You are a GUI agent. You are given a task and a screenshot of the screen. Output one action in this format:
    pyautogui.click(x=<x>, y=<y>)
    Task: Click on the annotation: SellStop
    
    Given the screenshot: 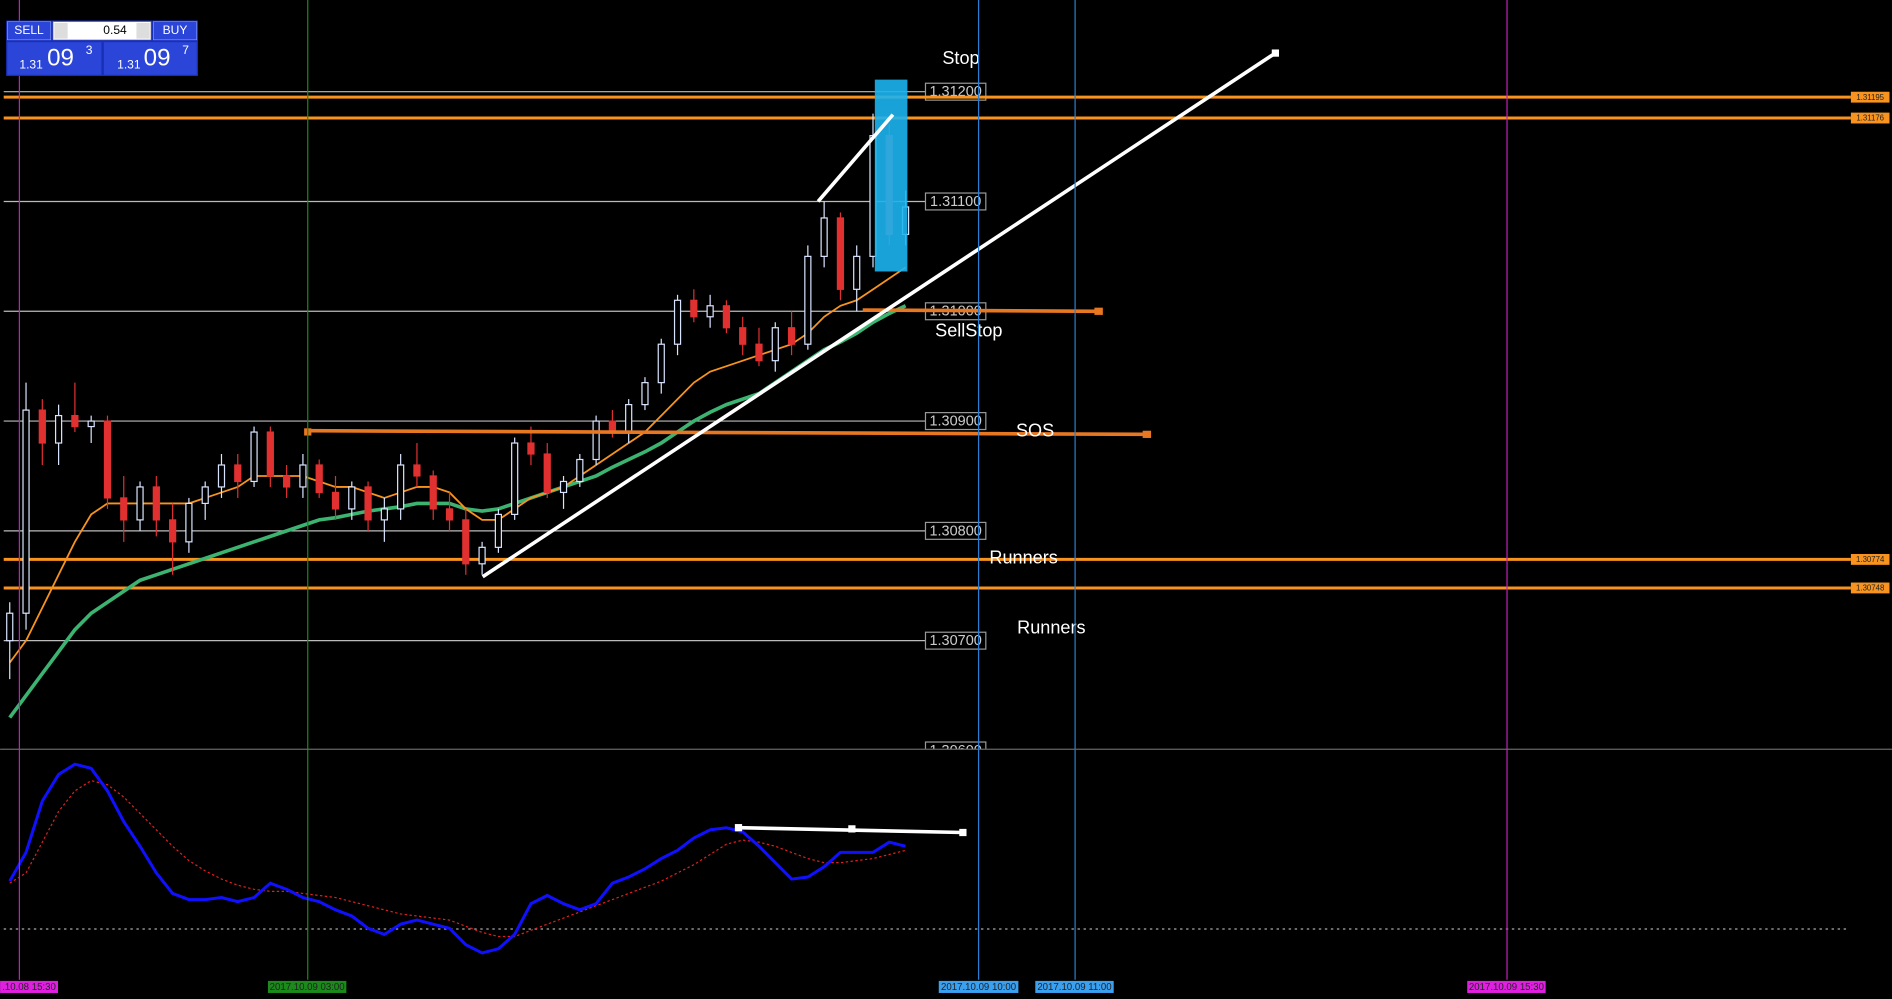 What is the action you would take?
    pyautogui.click(x=968, y=331)
    